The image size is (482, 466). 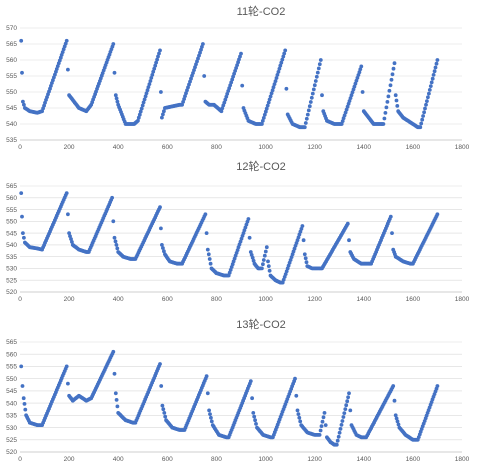 I want to click on x-tick-label: 1400, so click(x=364, y=459).